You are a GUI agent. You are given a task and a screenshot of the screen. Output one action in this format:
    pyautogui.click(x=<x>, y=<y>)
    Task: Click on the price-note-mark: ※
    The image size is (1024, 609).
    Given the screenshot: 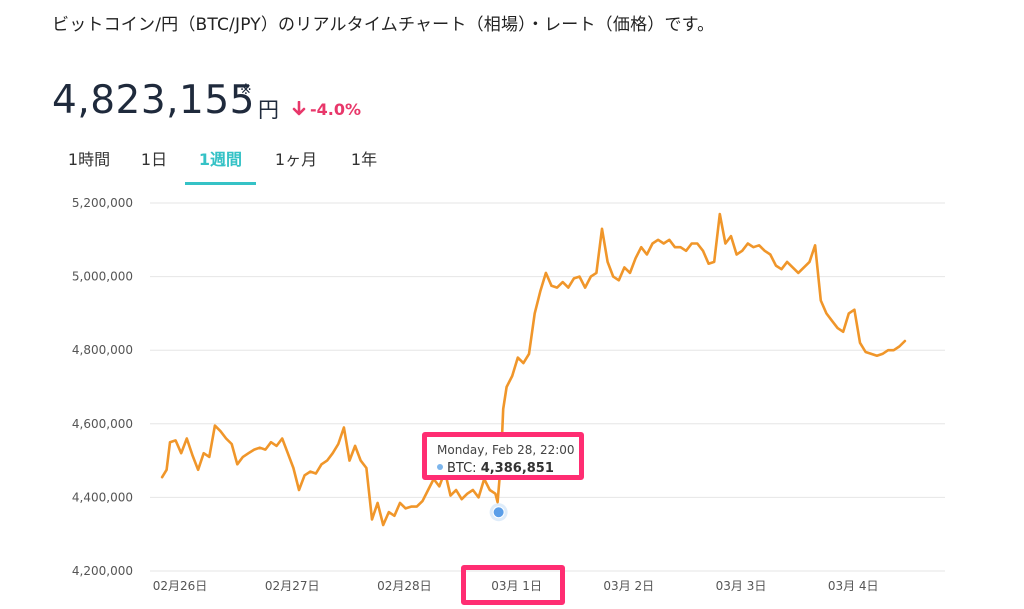 What is the action you would take?
    pyautogui.click(x=246, y=90)
    